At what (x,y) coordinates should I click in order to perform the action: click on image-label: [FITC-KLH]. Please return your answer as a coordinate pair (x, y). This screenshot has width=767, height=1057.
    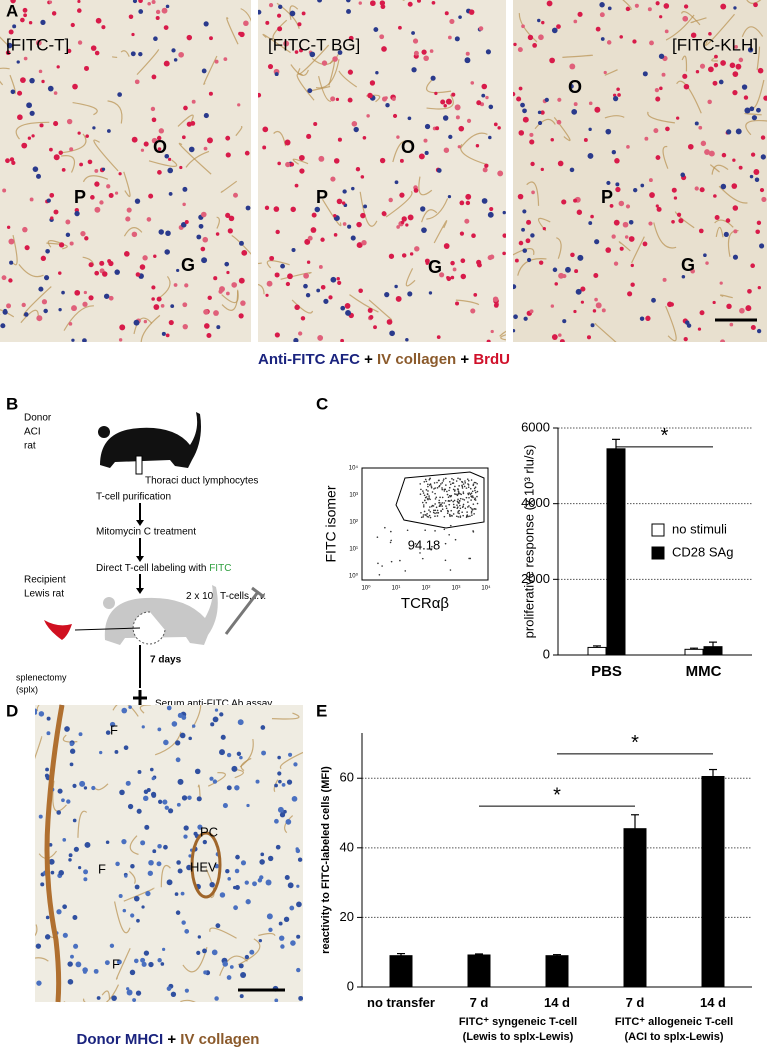
    Looking at the image, I should click on (715, 44).